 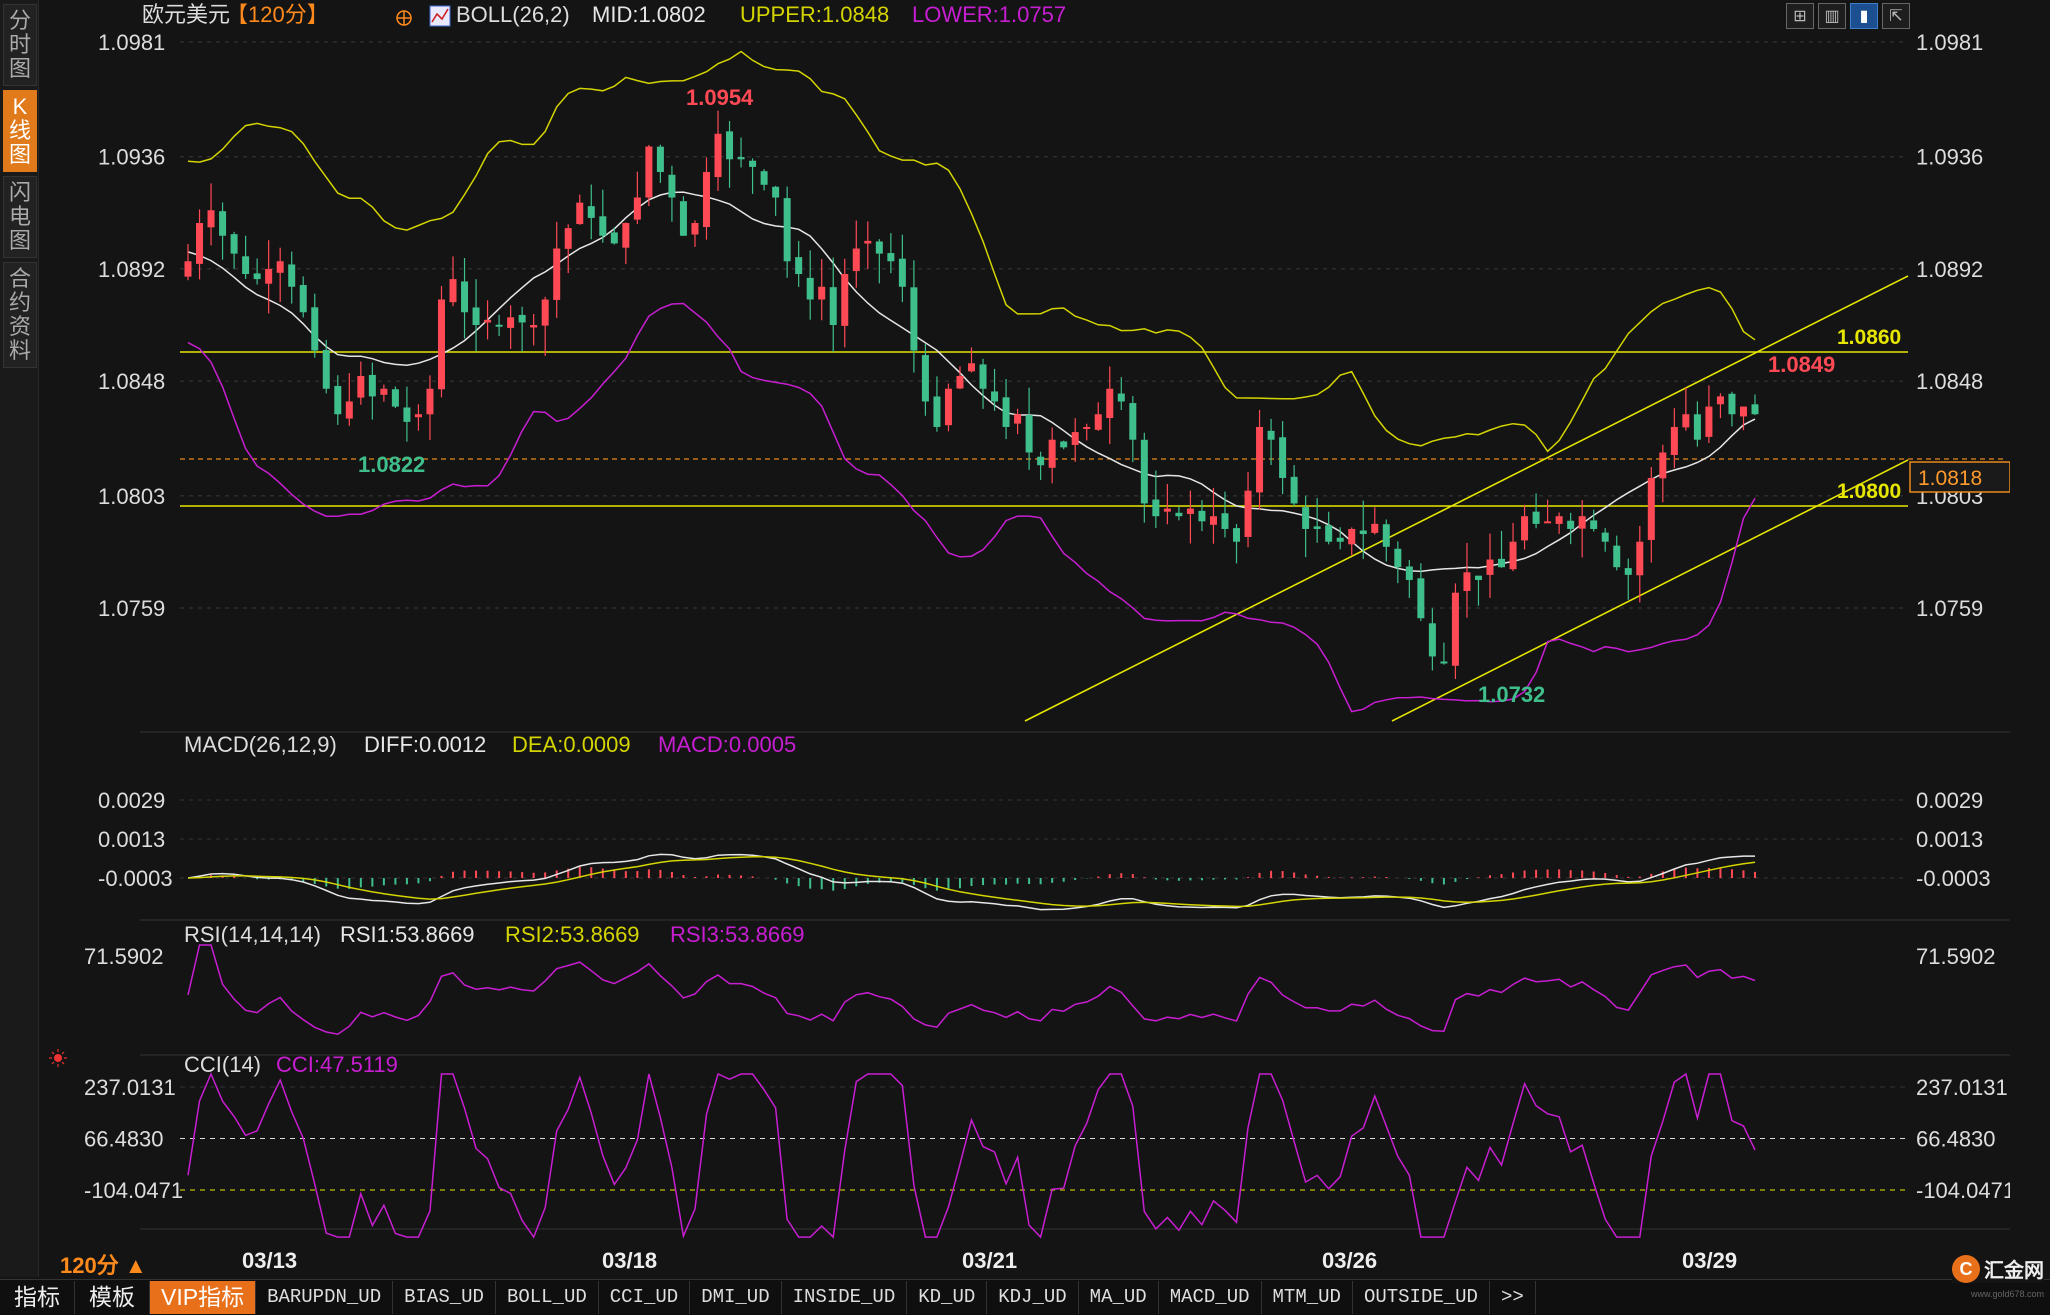 What do you see at coordinates (2014, 1271) in the screenshot?
I see `logo-text: 汇金网` at bounding box center [2014, 1271].